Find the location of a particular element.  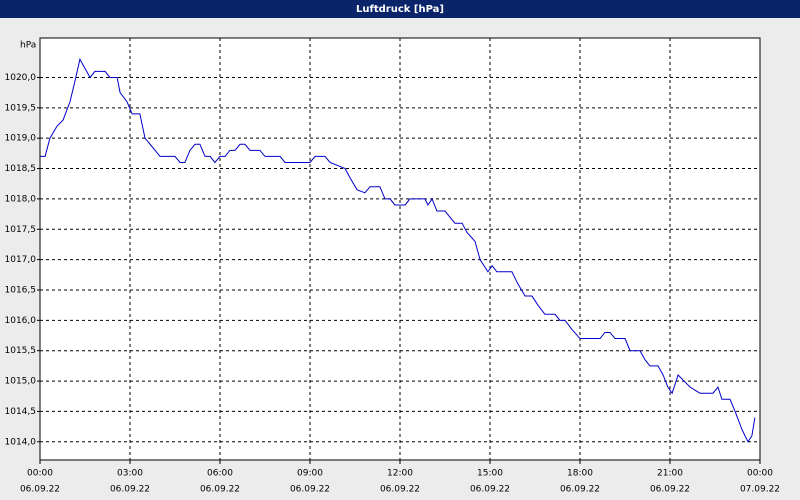

y-tick-label: 1018,0 is located at coordinates (21, 199).